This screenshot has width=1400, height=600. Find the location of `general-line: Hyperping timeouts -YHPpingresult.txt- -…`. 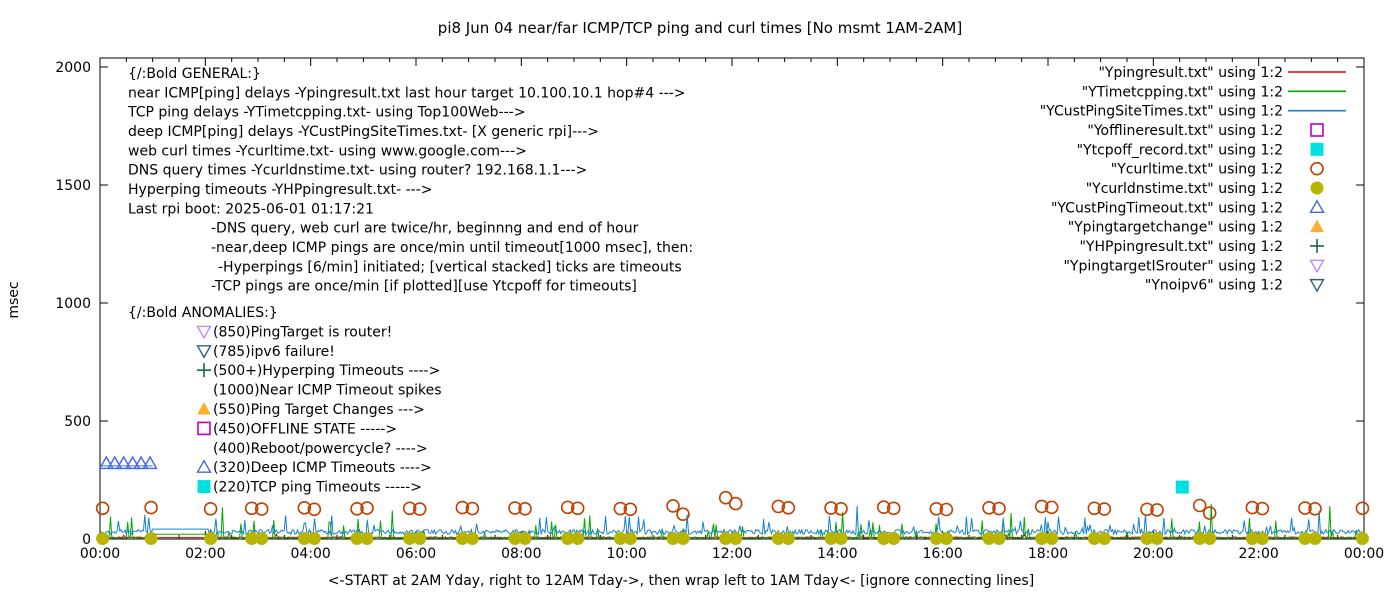

general-line: Hyperping timeouts -YHPpingresult.txt- -… is located at coordinates (280, 190).